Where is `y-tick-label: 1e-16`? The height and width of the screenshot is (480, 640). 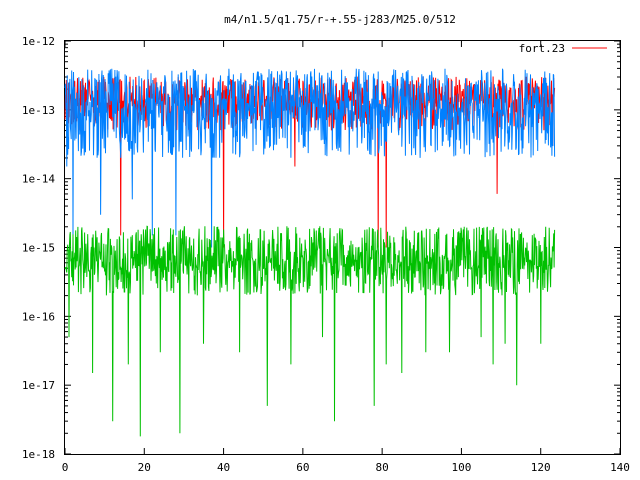 y-tick-label: 1e-16 is located at coordinates (38, 316).